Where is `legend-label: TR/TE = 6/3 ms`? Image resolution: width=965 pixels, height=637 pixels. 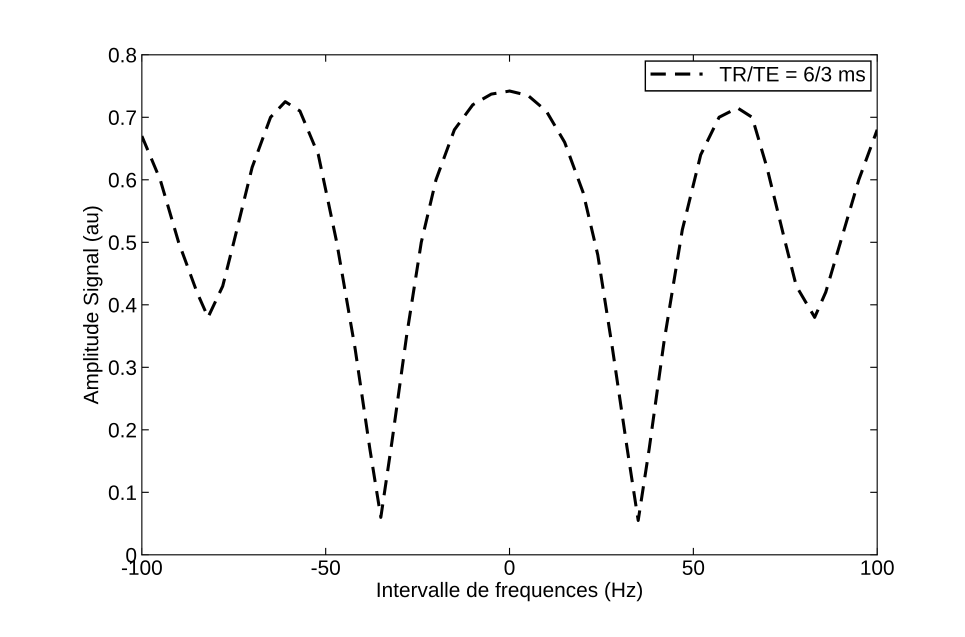
legend-label: TR/TE = 6/3 ms is located at coordinates (792, 74).